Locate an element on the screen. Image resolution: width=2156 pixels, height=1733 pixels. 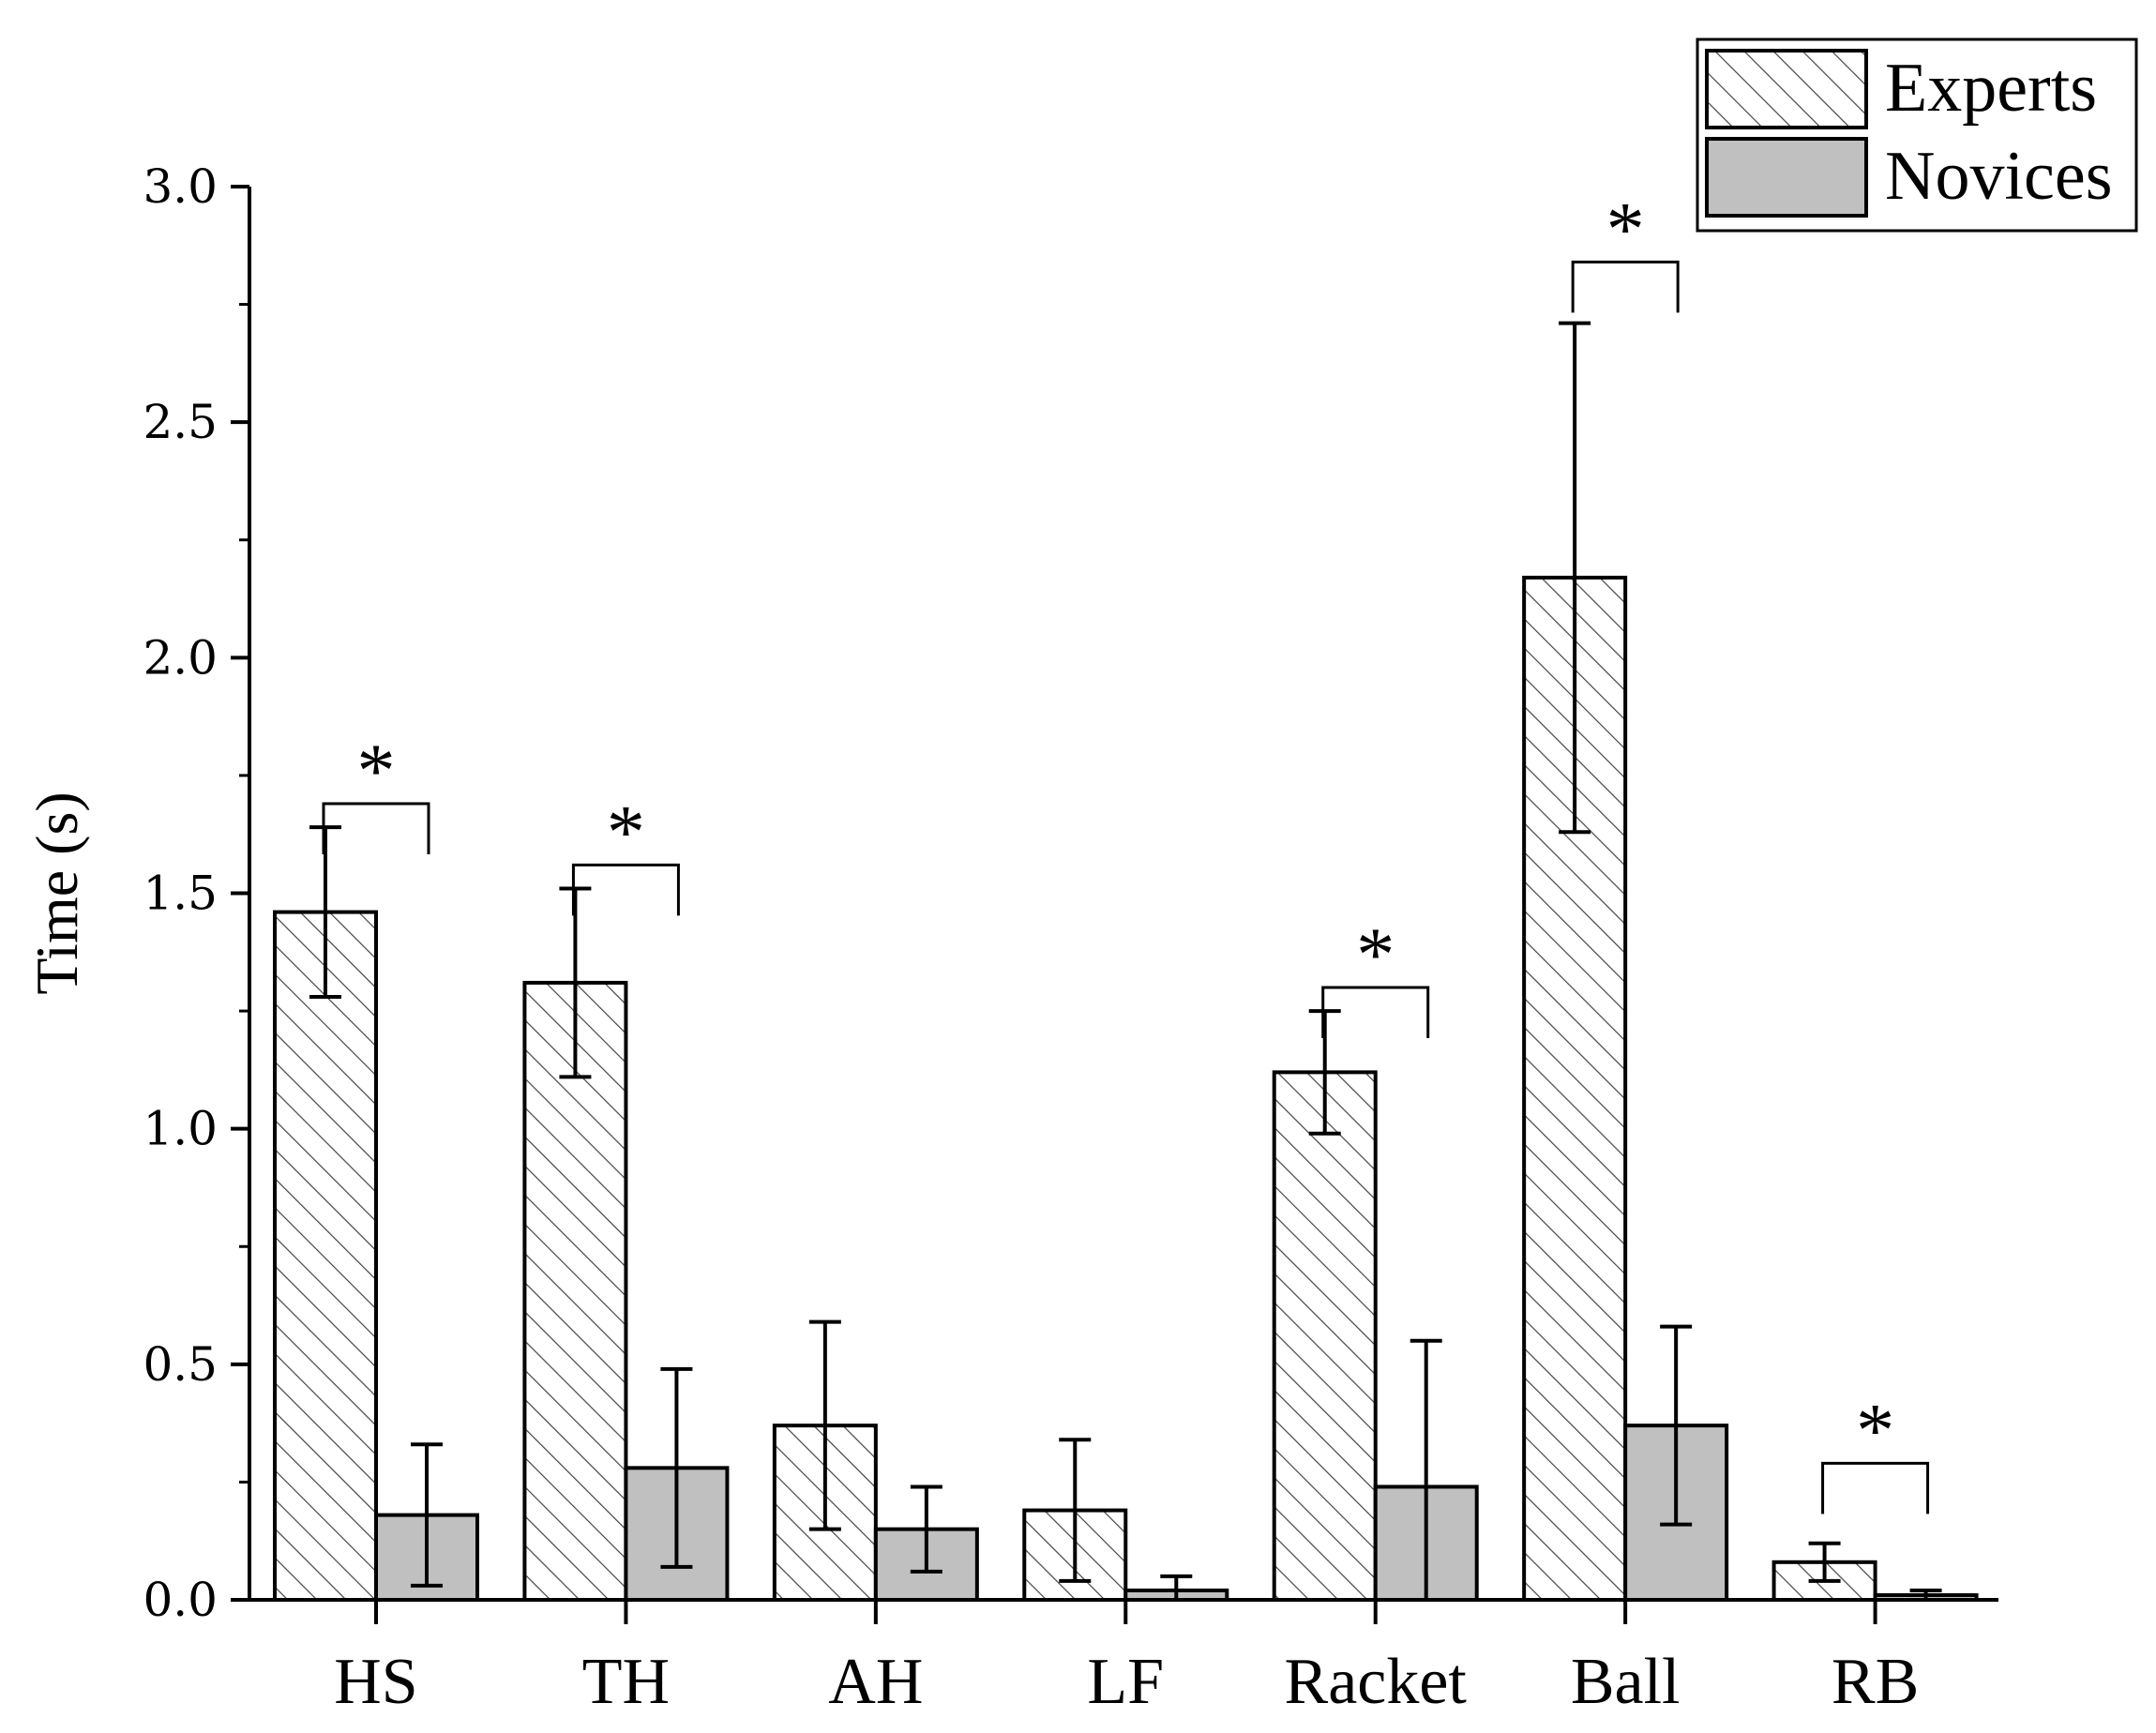
y-tick-label: 0.5 is located at coordinates (180, 1364).